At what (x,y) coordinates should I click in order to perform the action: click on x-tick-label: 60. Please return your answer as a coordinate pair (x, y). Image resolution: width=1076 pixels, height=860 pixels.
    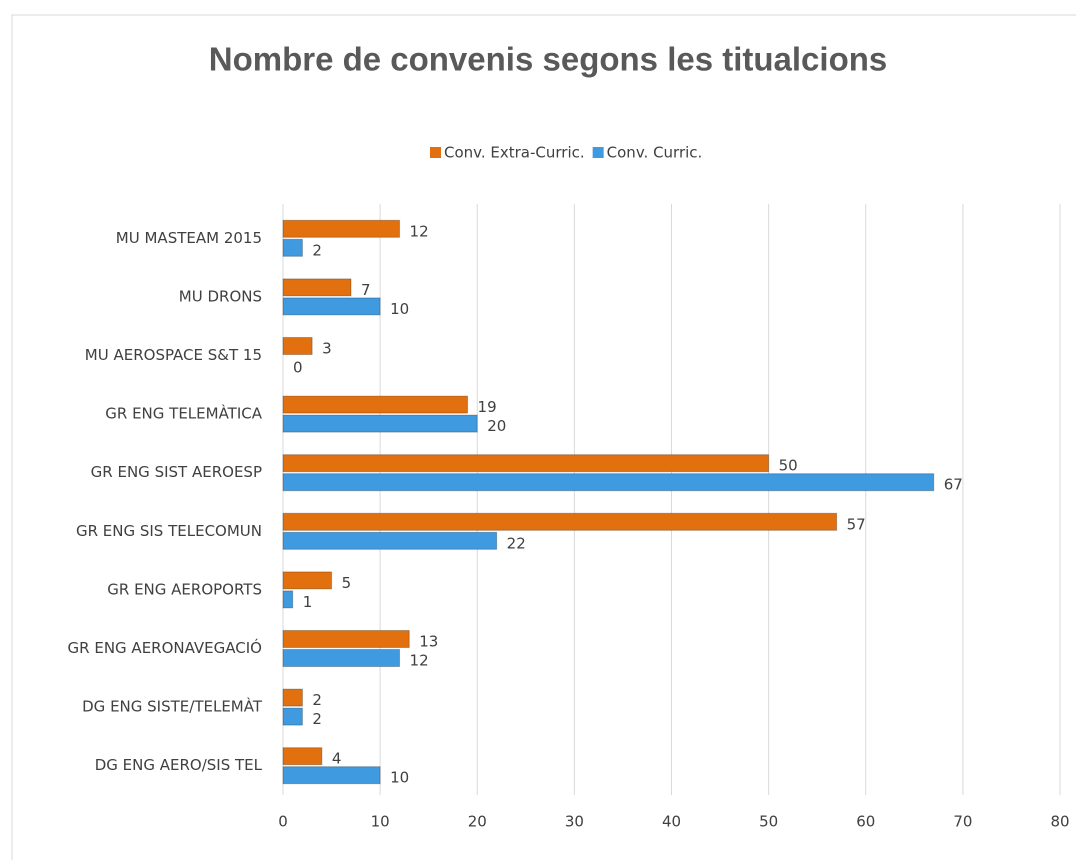
    Looking at the image, I should click on (865, 822).